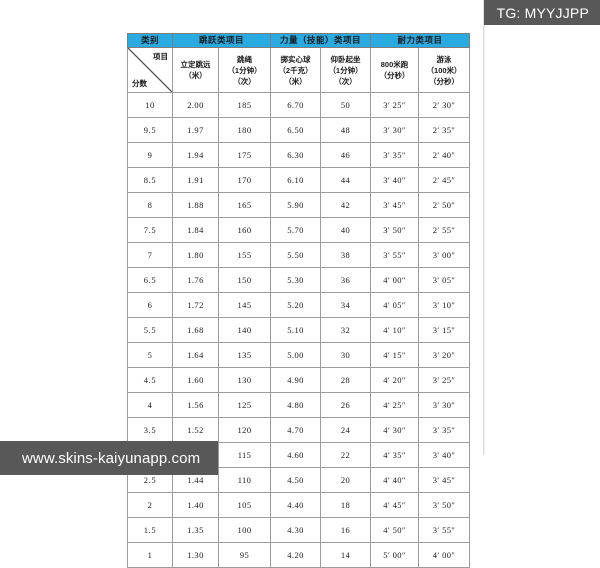 This screenshot has height=568, width=600. What do you see at coordinates (395, 405) in the screenshot?
I see `value-cell: 4′ 25″` at bounding box center [395, 405].